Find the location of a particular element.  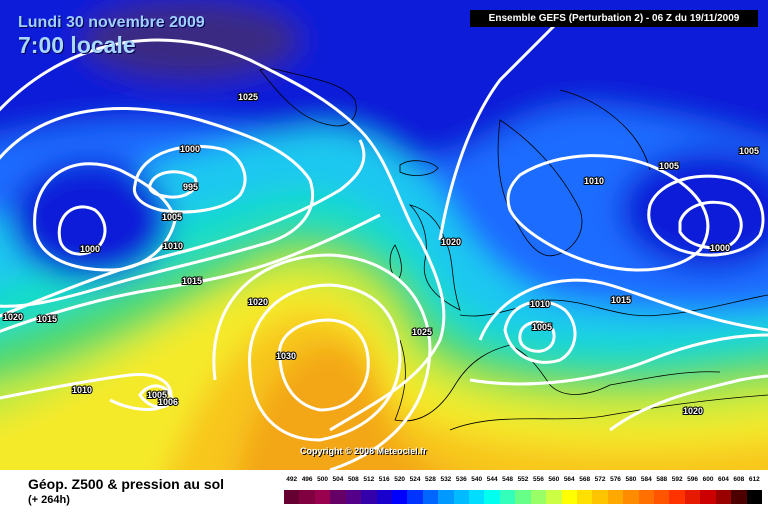

scale-value-label: 504 is located at coordinates (338, 479).